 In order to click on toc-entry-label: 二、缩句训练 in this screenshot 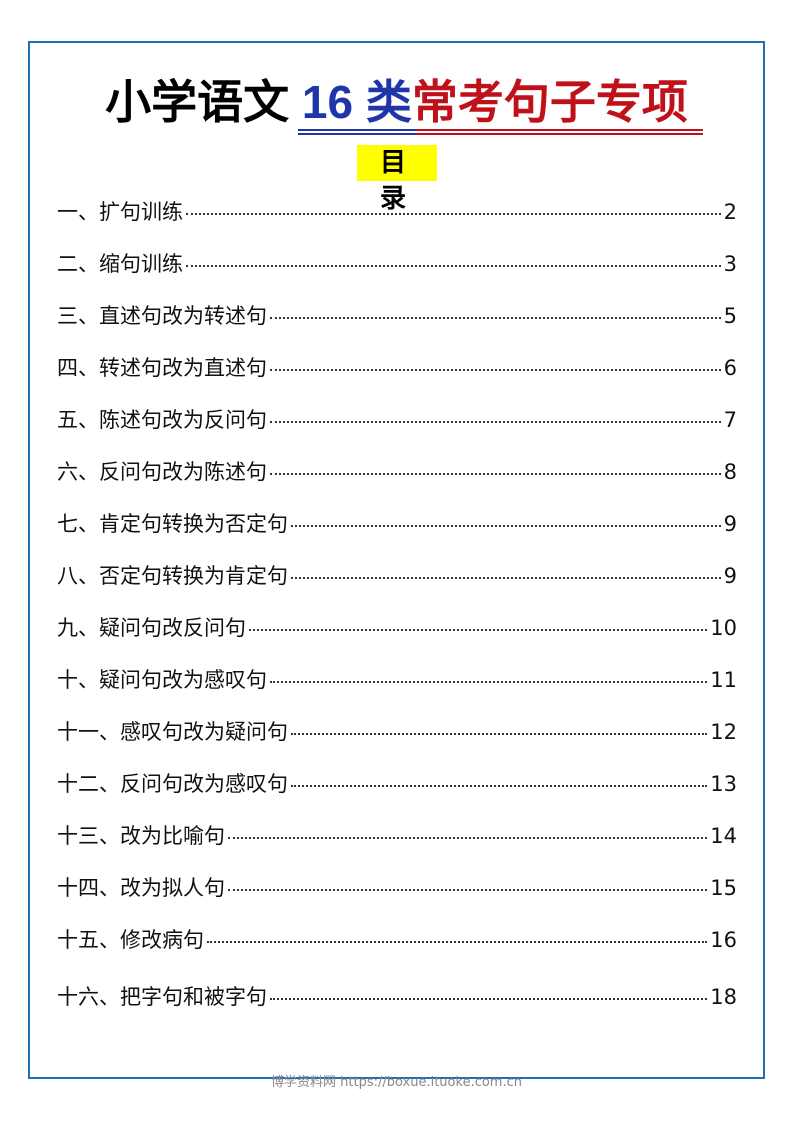, I will do `click(120, 264)`.